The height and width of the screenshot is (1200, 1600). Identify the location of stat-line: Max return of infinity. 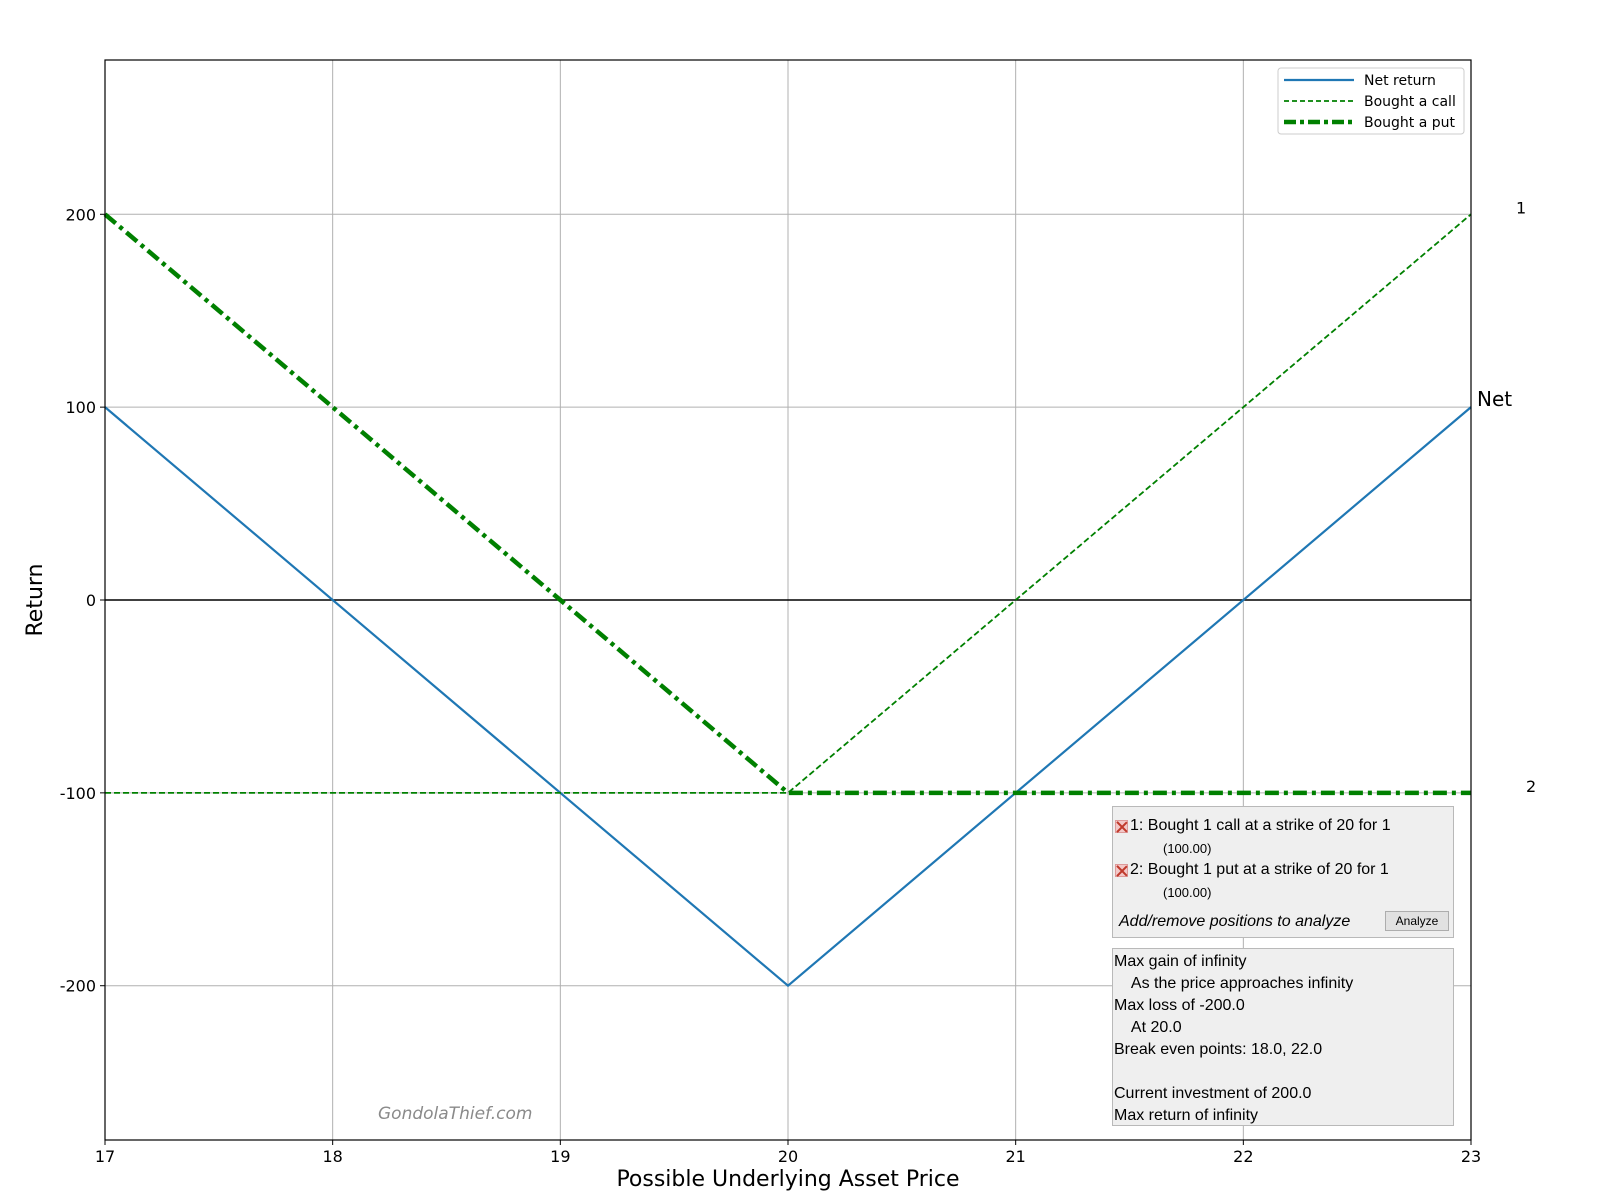
(1186, 1115).